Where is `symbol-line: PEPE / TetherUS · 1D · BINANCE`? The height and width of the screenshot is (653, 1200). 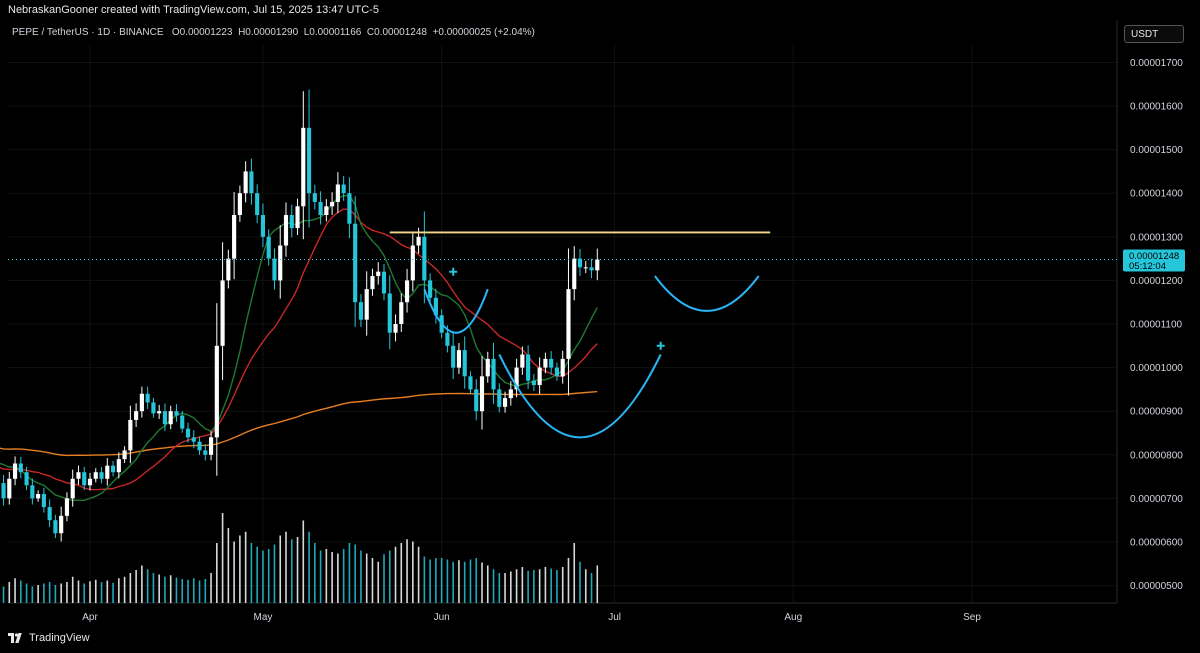
symbol-line: PEPE / TetherUS · 1D · BINANCE is located at coordinates (88, 32).